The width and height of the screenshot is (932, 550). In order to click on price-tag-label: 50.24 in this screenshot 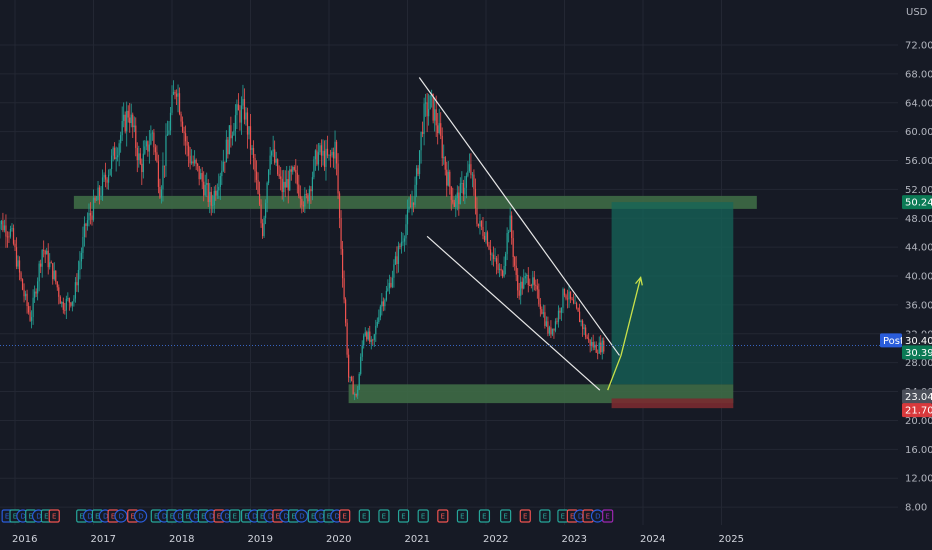, I will do `click(918, 203)`.